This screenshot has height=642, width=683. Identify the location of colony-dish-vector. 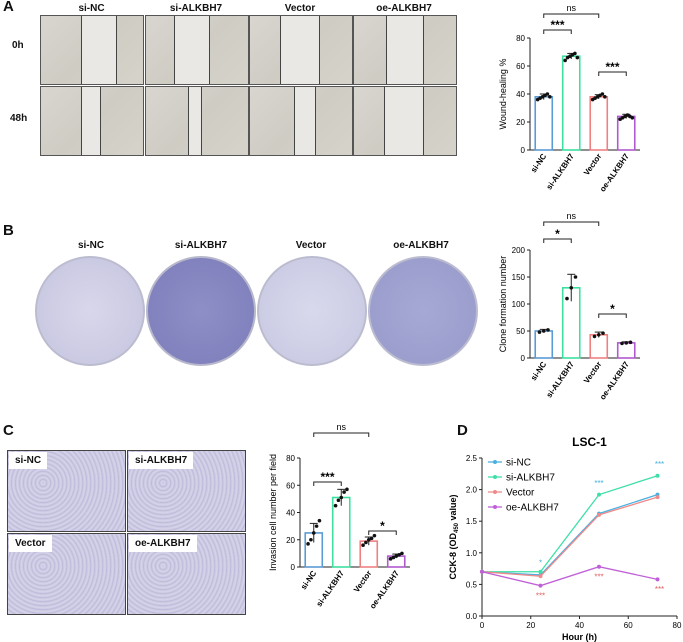
(312, 311).